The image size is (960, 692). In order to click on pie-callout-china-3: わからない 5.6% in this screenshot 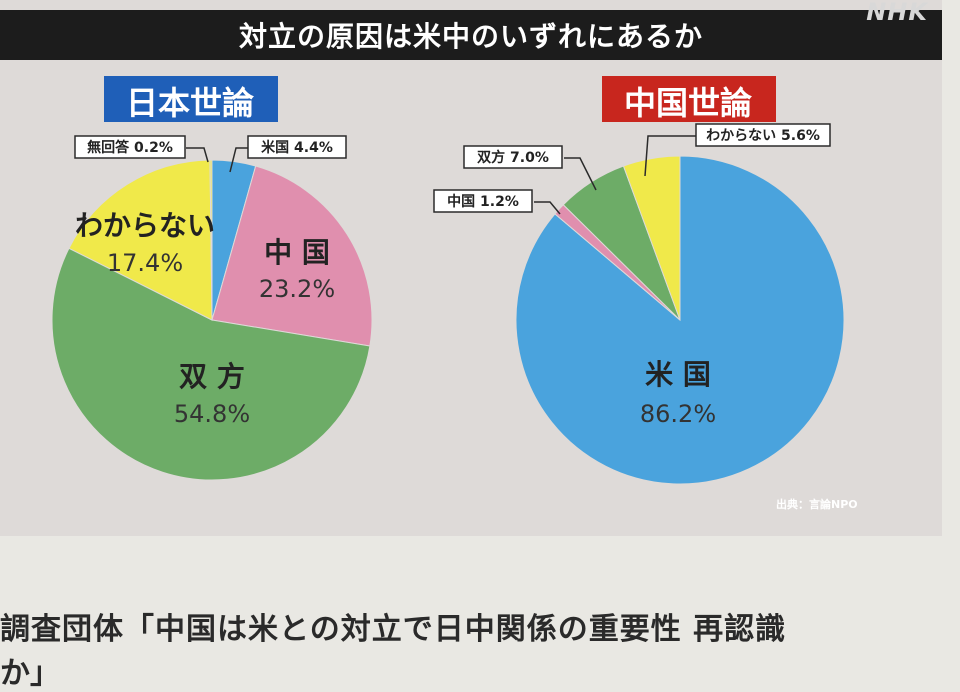, I will do `click(763, 136)`.